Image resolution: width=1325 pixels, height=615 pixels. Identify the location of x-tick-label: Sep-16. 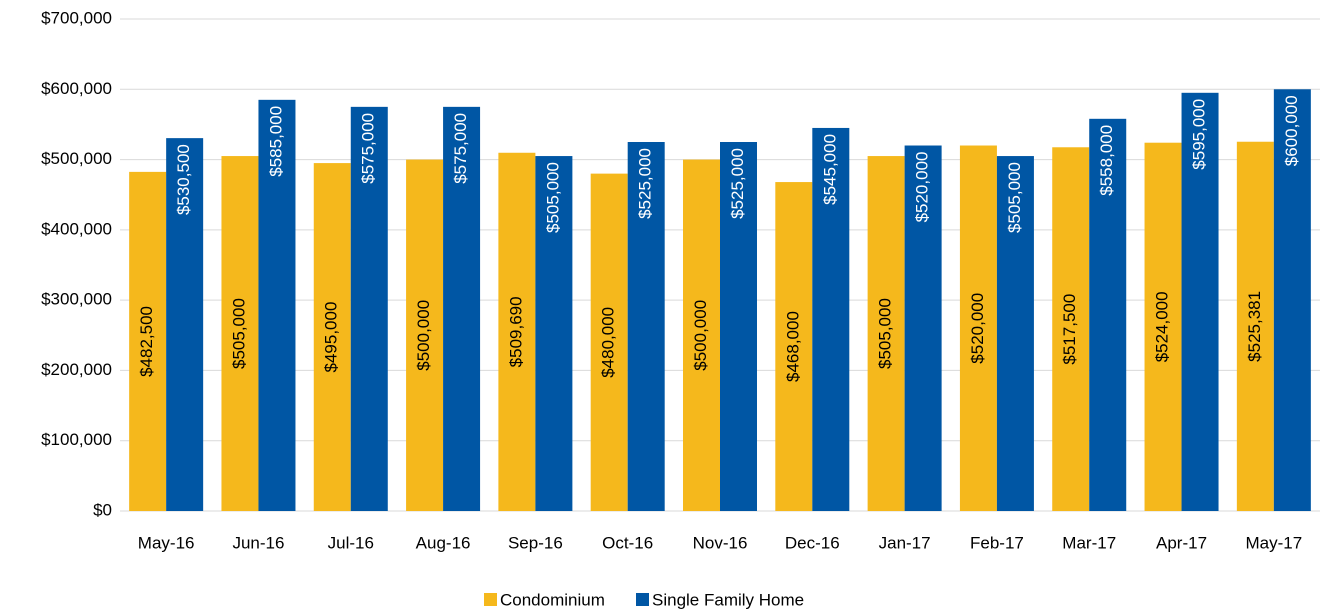
(535, 542).